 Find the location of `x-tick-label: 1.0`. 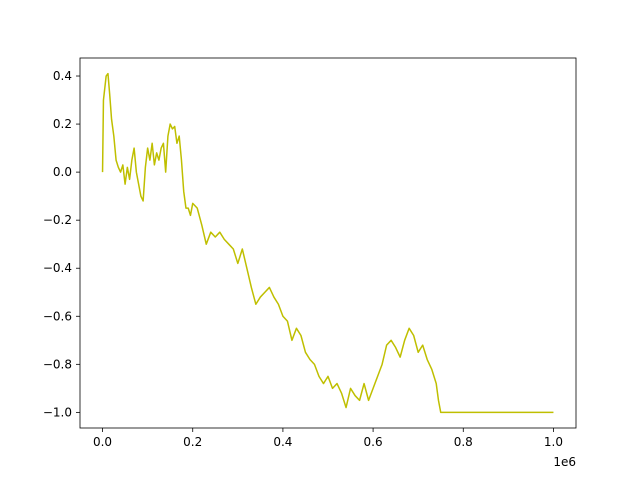

x-tick-label: 1.0 is located at coordinates (553, 442).